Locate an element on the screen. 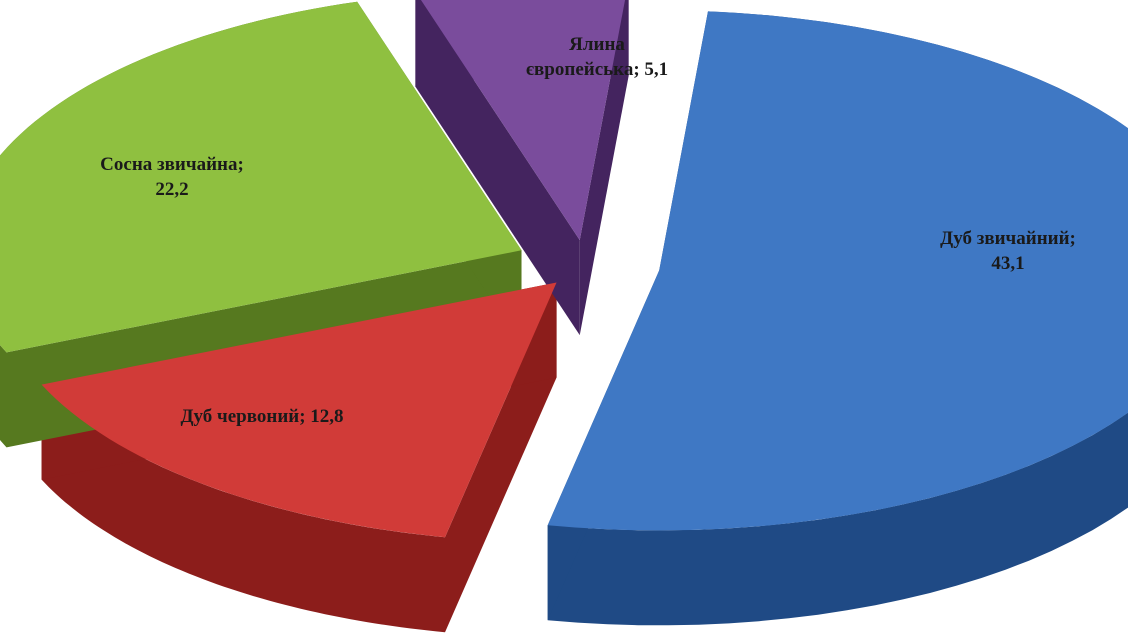  pie-slice-label-line: 22,2 is located at coordinates (171, 189).